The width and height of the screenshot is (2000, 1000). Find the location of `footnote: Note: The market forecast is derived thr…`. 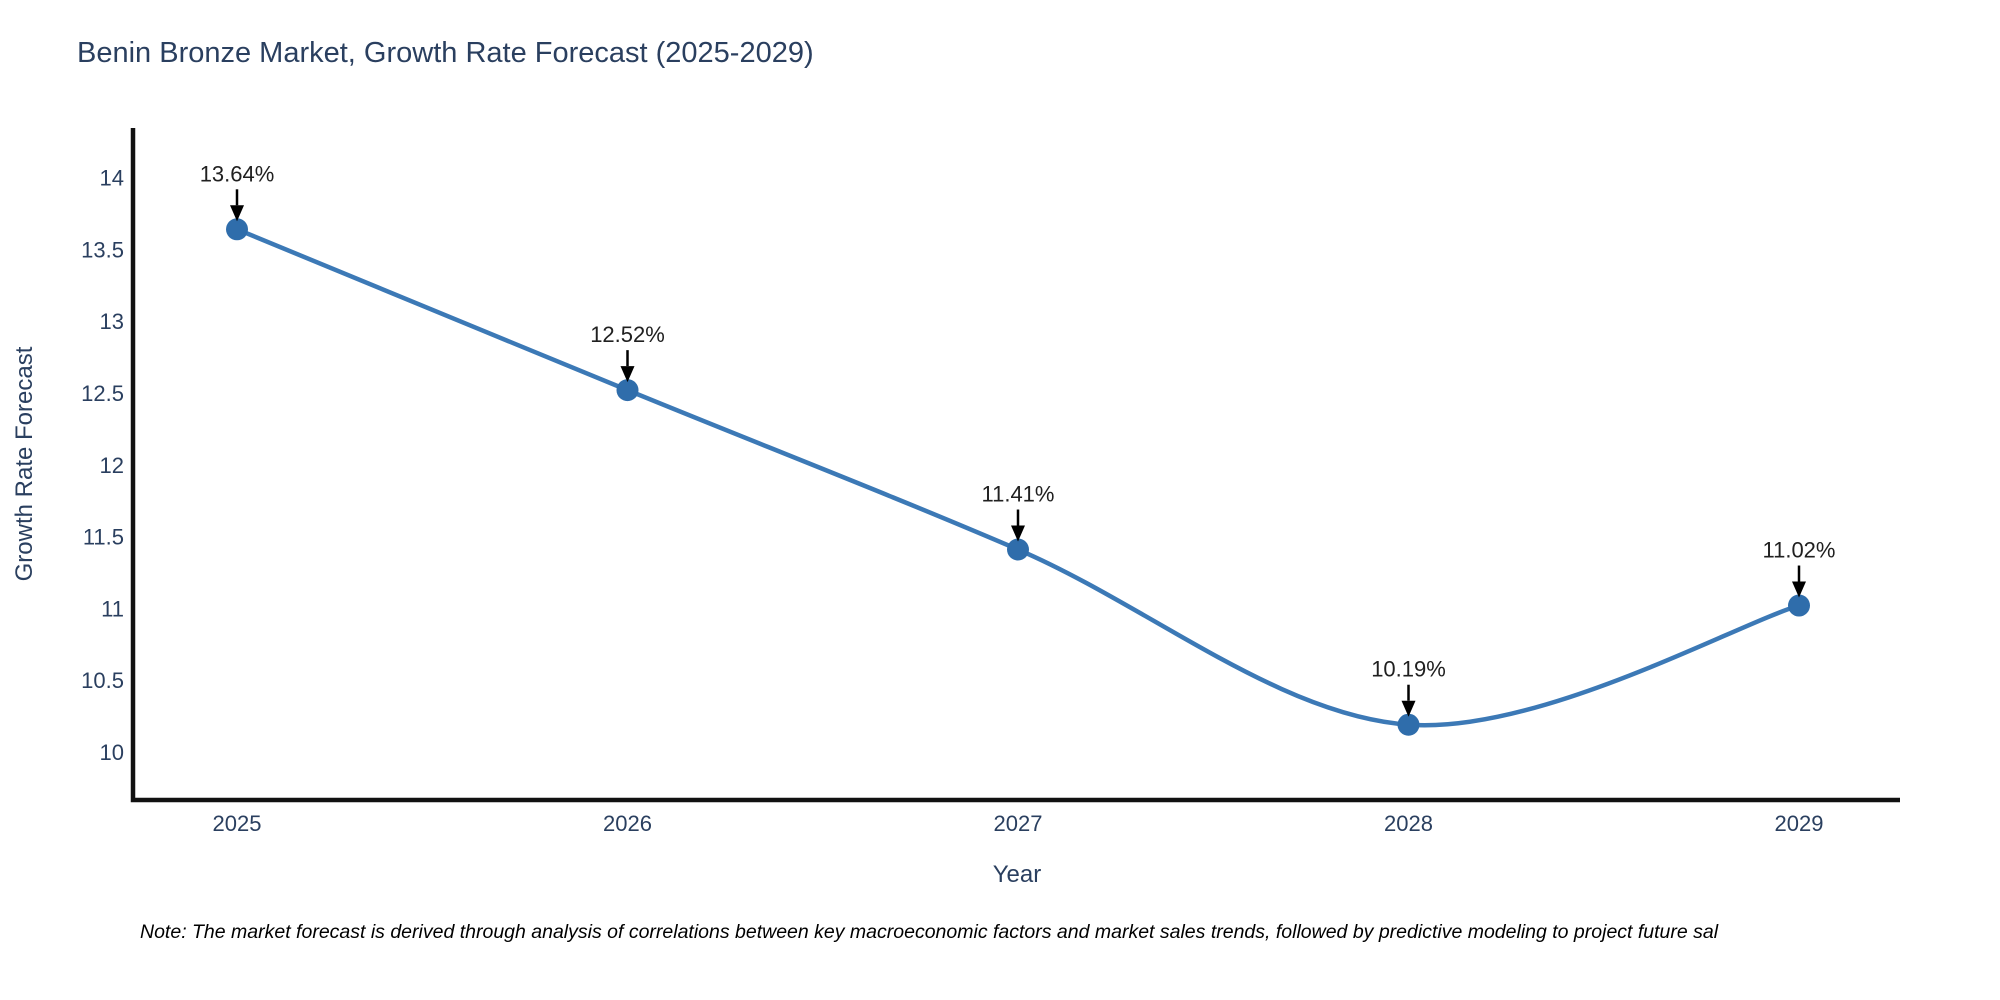

footnote: Note: The market forecast is derived thr… is located at coordinates (929, 932).